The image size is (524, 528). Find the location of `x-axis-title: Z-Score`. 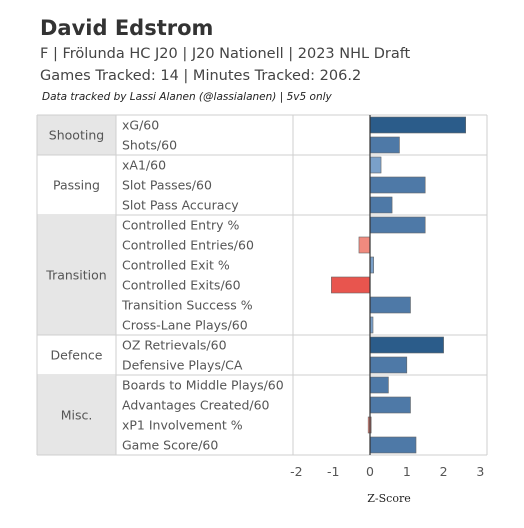

x-axis-title: Z-Score is located at coordinates (388, 498).